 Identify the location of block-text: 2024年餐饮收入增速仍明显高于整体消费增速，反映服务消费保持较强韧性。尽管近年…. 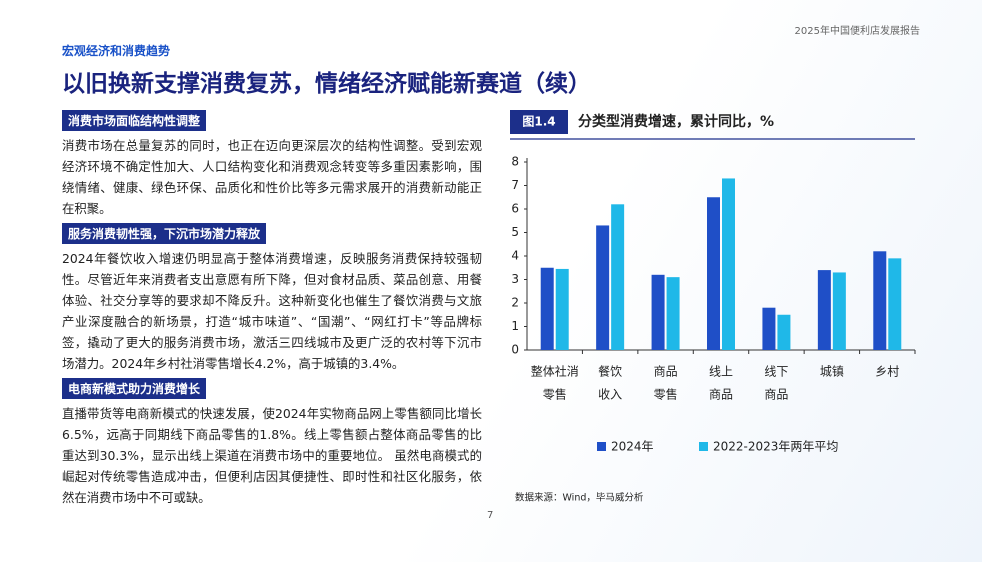
(272, 311).